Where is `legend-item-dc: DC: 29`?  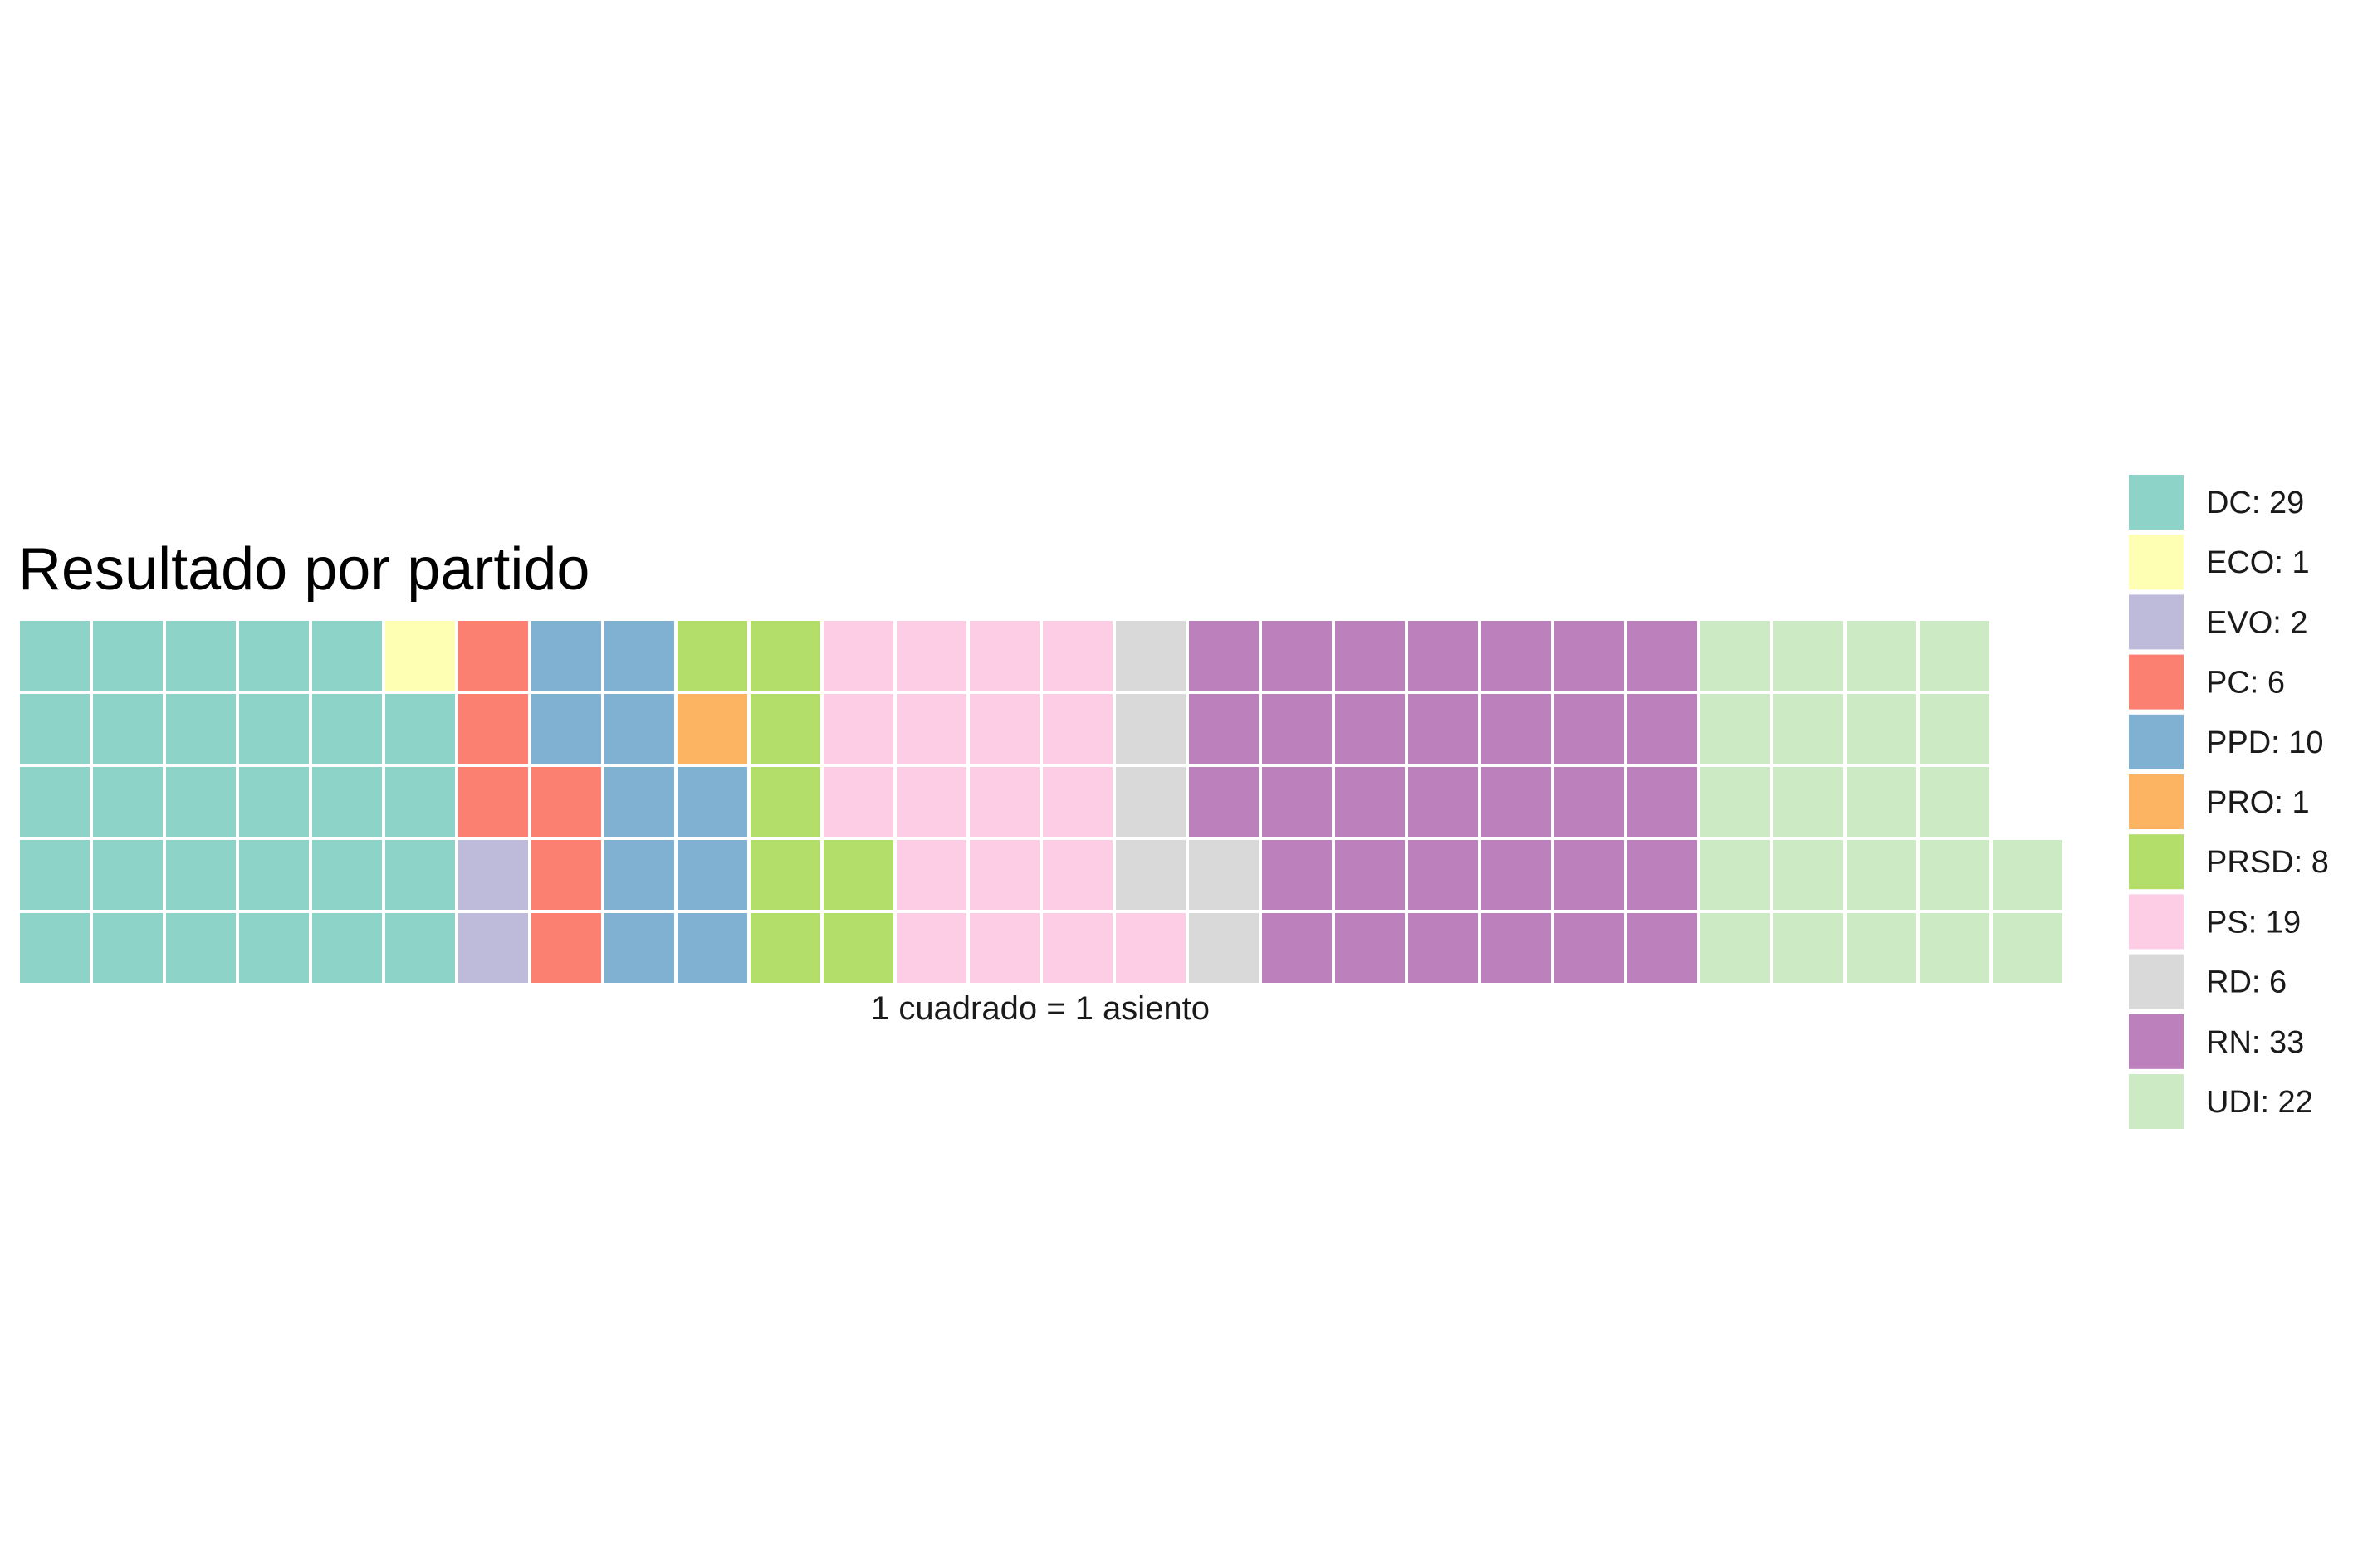 legend-item-dc: DC: 29 is located at coordinates (2216, 503).